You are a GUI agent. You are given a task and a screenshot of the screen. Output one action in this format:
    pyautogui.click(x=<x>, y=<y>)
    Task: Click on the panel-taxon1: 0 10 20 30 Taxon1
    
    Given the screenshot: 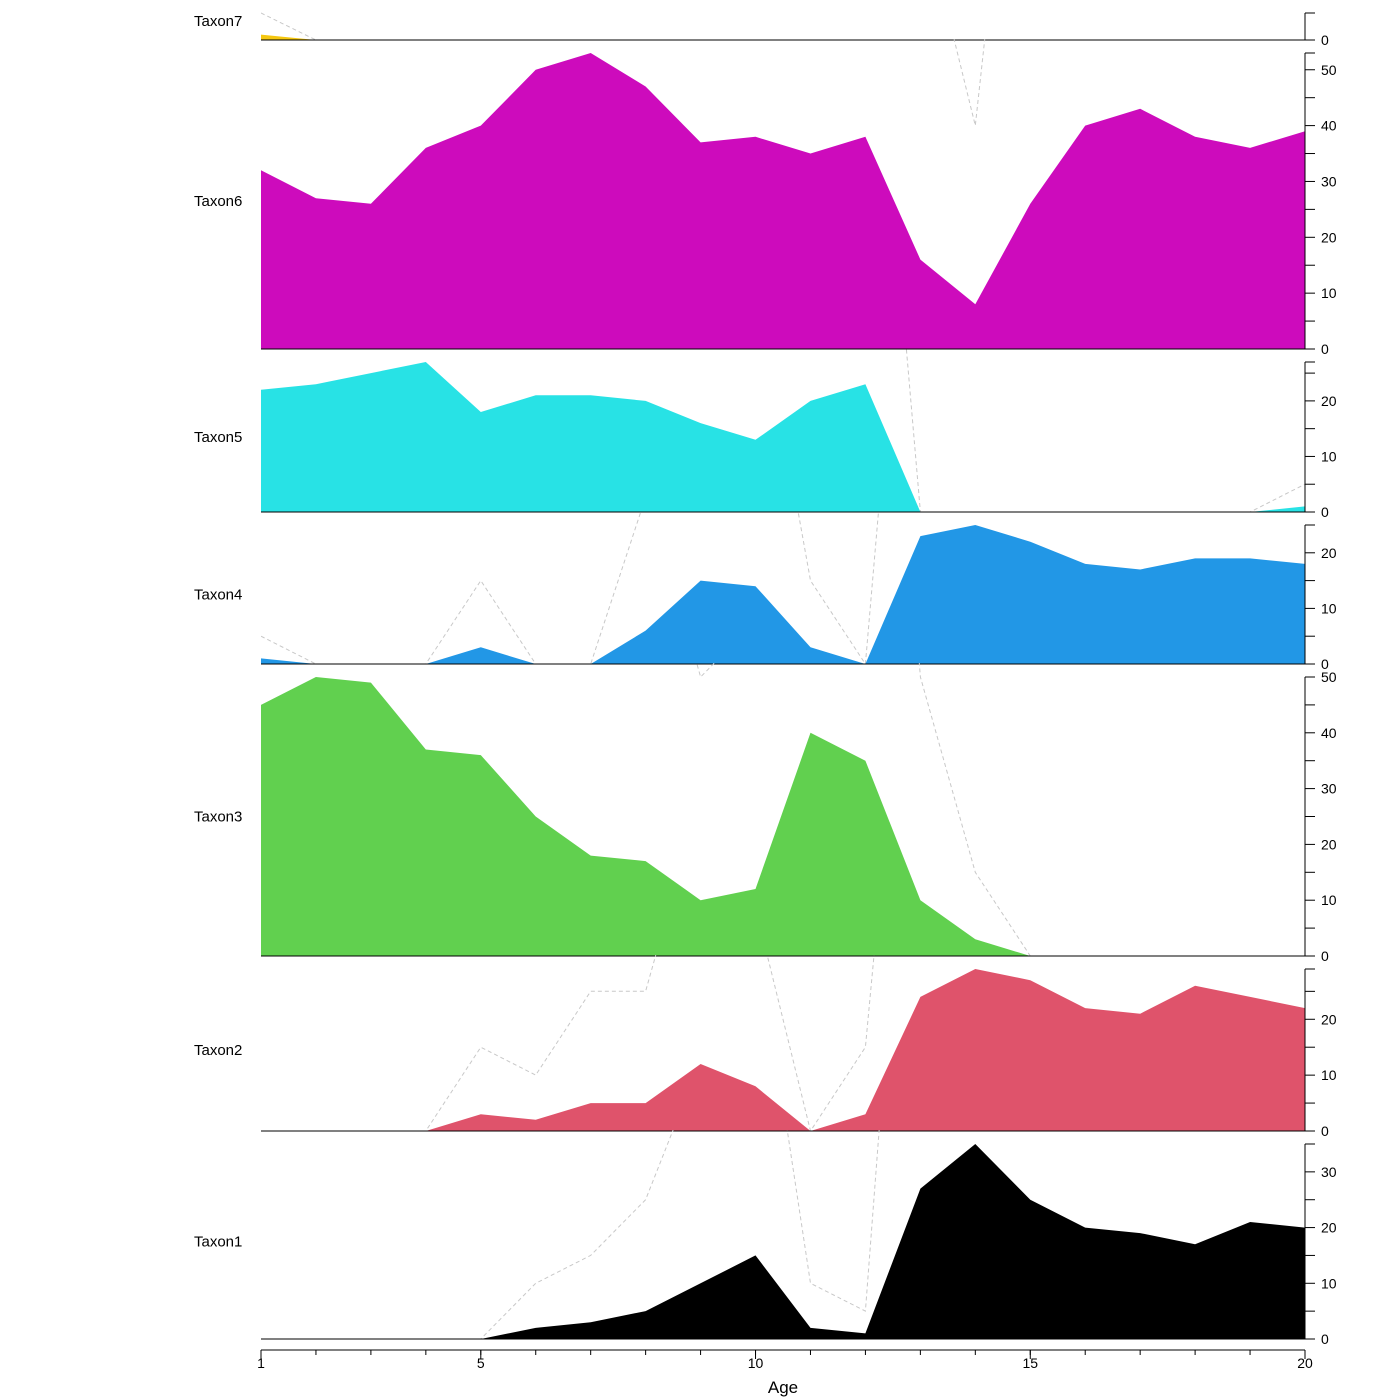 What is the action you would take?
    pyautogui.click(x=765, y=1238)
    